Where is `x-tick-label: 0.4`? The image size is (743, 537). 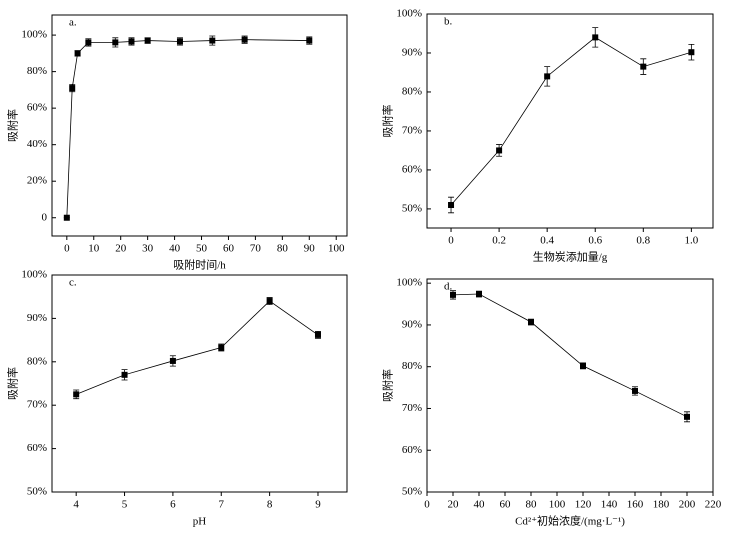 x-tick-label: 0.4 is located at coordinates (547, 241).